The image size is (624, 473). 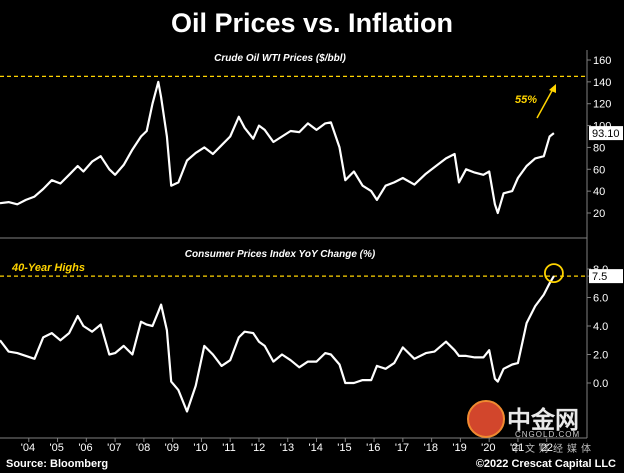 I want to click on x-tick-label: '15, so click(x=344, y=448).